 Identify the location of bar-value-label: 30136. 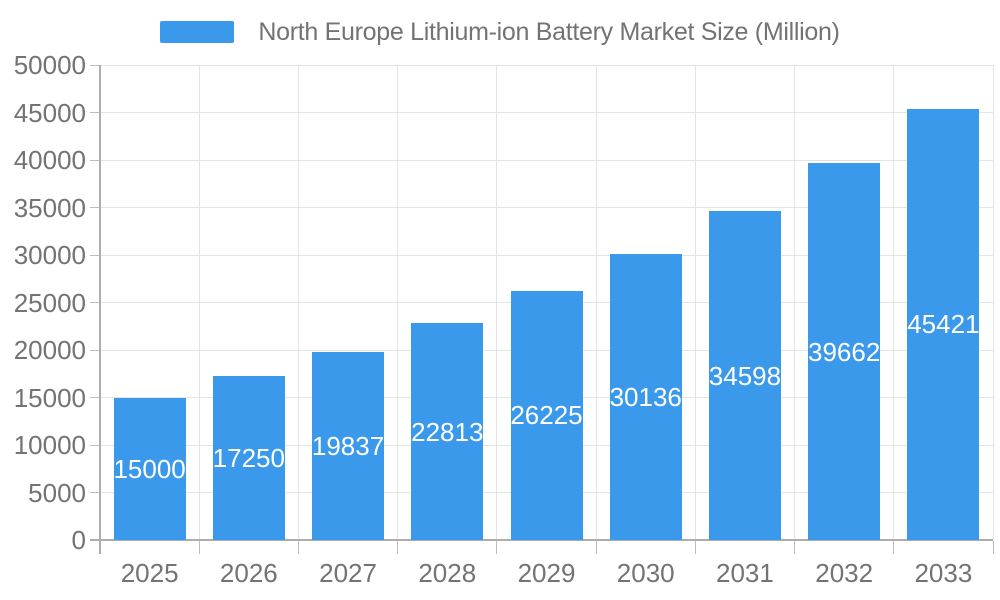
(645, 396).